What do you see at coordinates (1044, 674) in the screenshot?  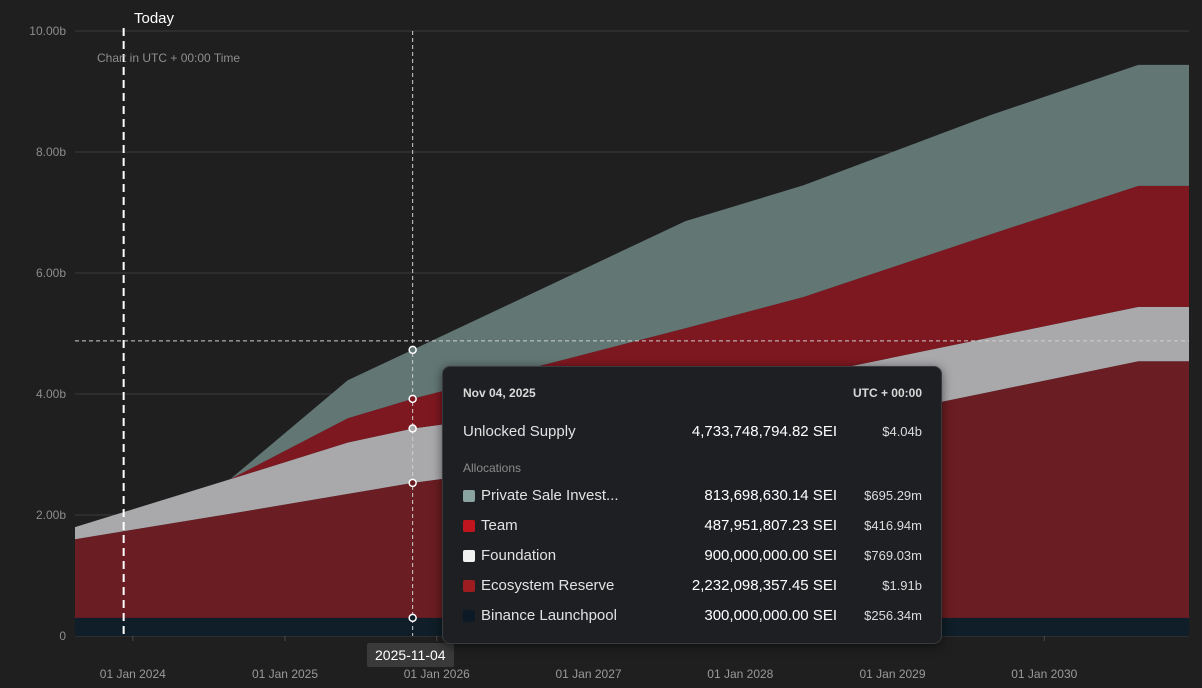 I see `x-tick-label: 01 Jan 2030` at bounding box center [1044, 674].